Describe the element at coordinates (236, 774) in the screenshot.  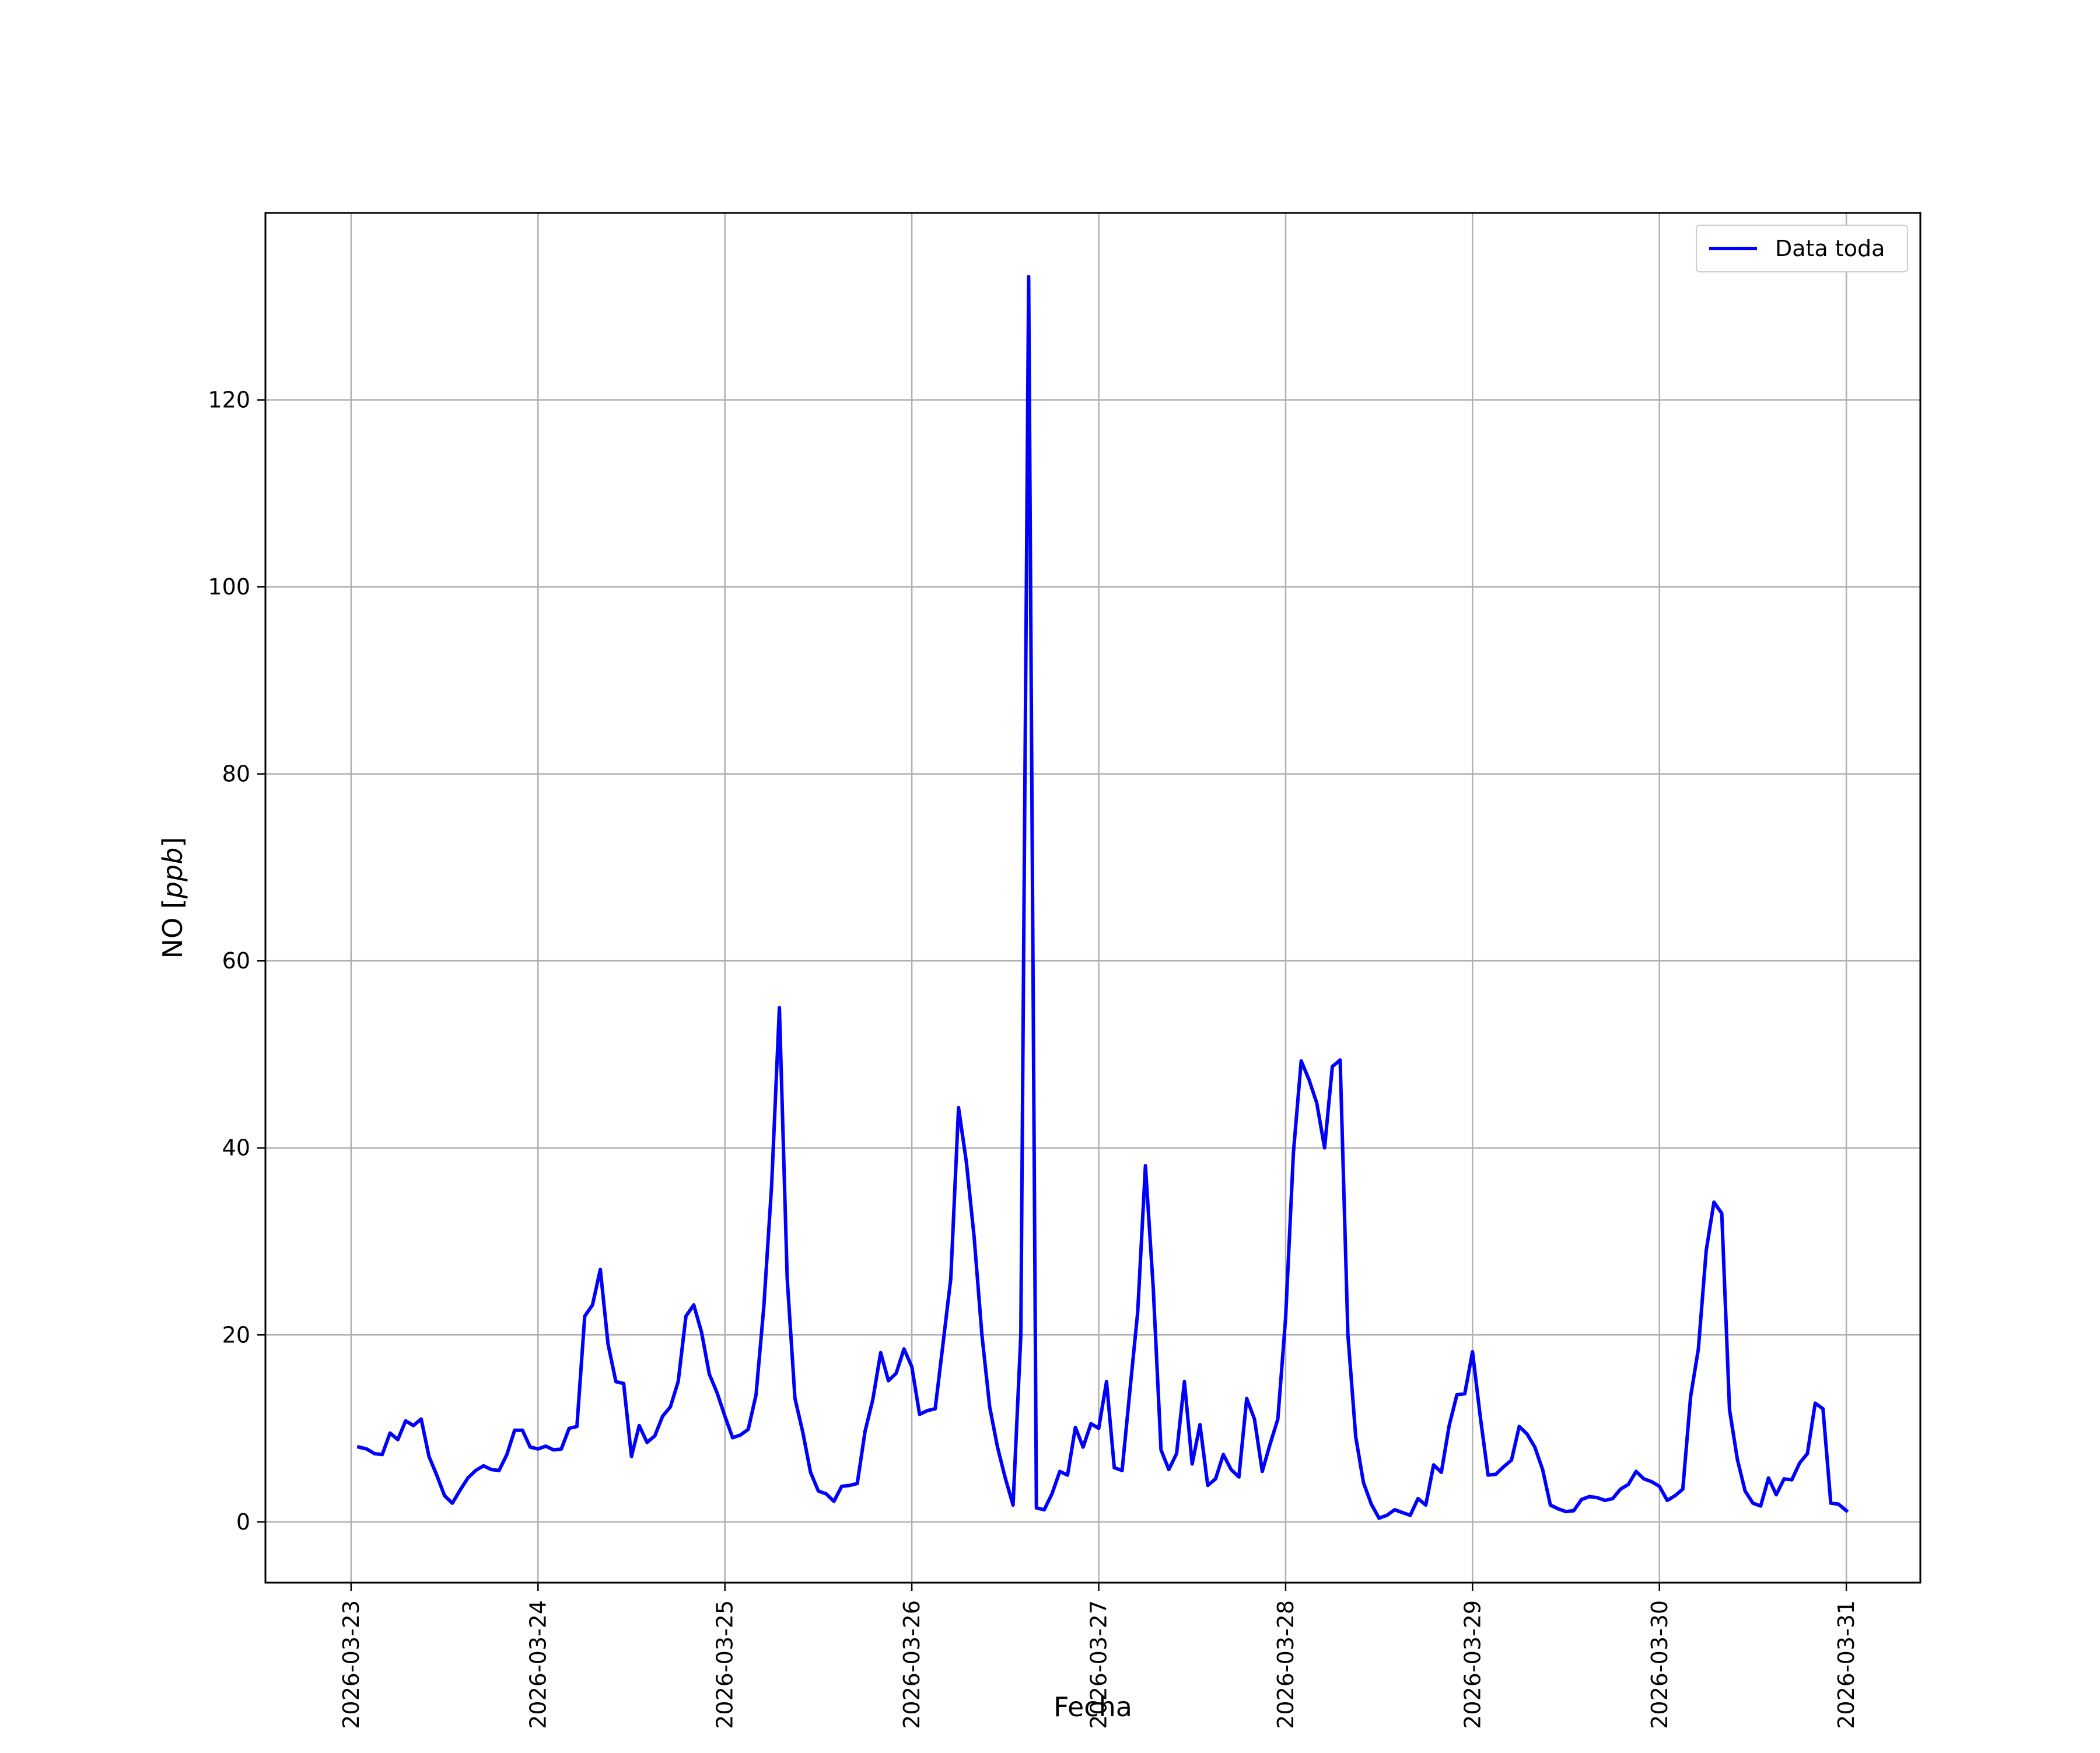
I see `y-tick-label: 80` at that location.